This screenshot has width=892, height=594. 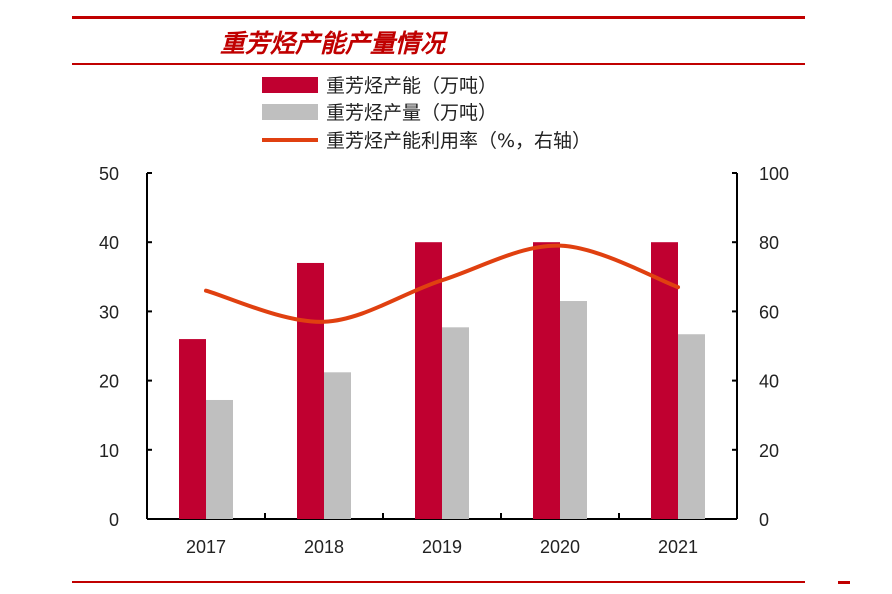 What do you see at coordinates (411, 113) in the screenshot?
I see `legend-label-1: 重芳烃产量（万吨）` at bounding box center [411, 113].